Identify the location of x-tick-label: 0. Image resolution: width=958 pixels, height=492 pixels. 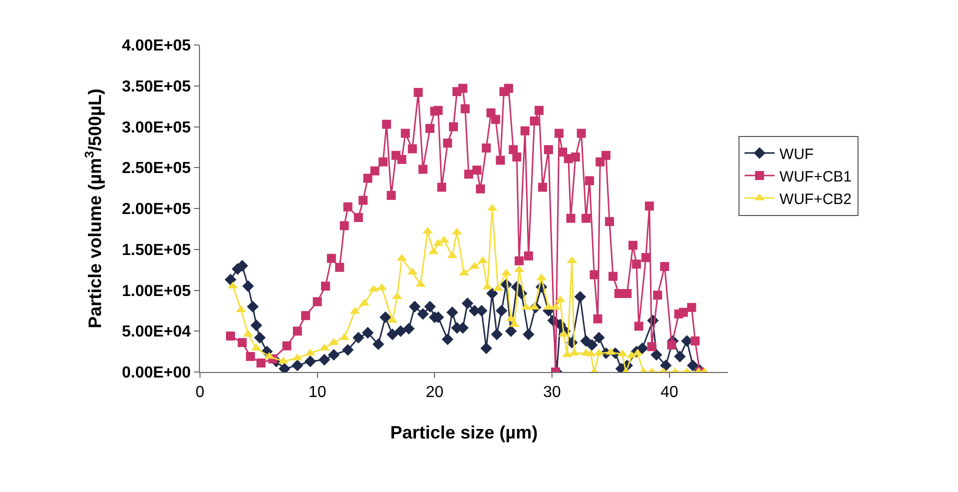
(200, 393).